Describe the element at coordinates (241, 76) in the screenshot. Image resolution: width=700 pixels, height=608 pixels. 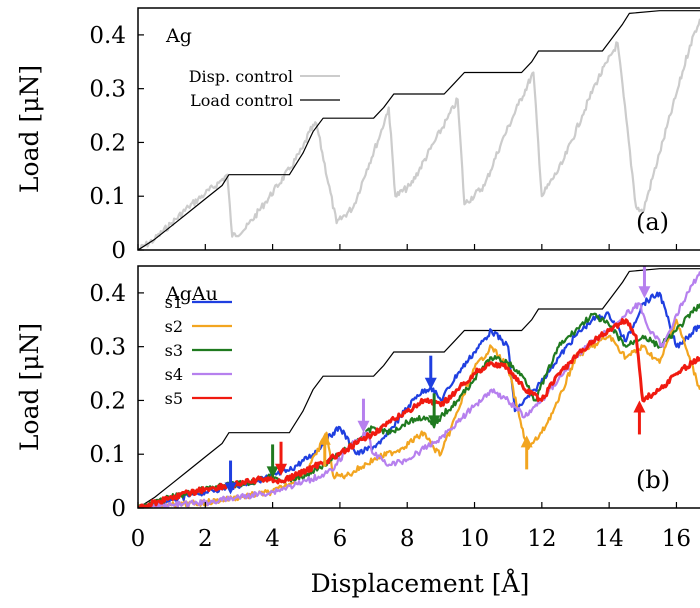
I see `legend-label: Disp. control` at that location.